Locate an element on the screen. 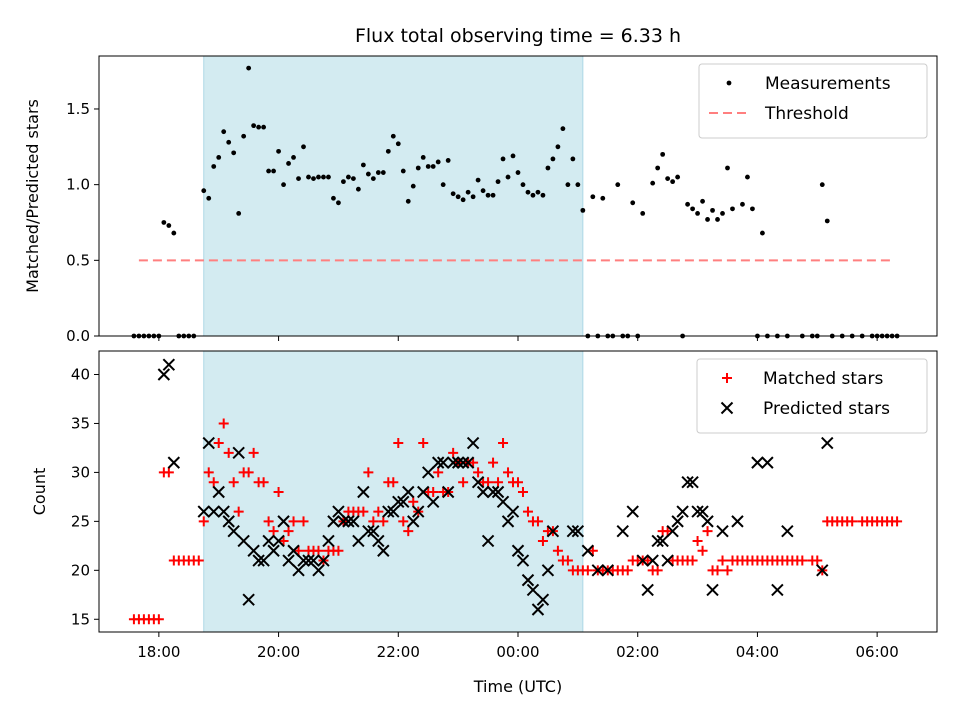 This screenshot has width=960, height=720. legend-label: Threshold is located at coordinates (806, 114).